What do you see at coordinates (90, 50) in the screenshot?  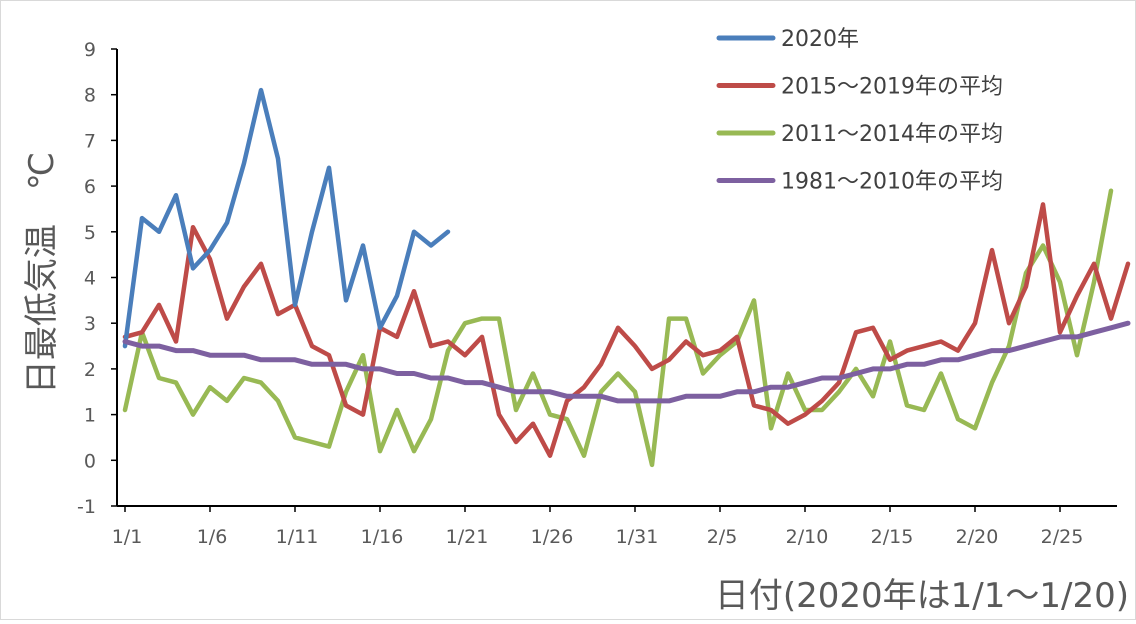 I see `y-tick-label: 9` at bounding box center [90, 50].